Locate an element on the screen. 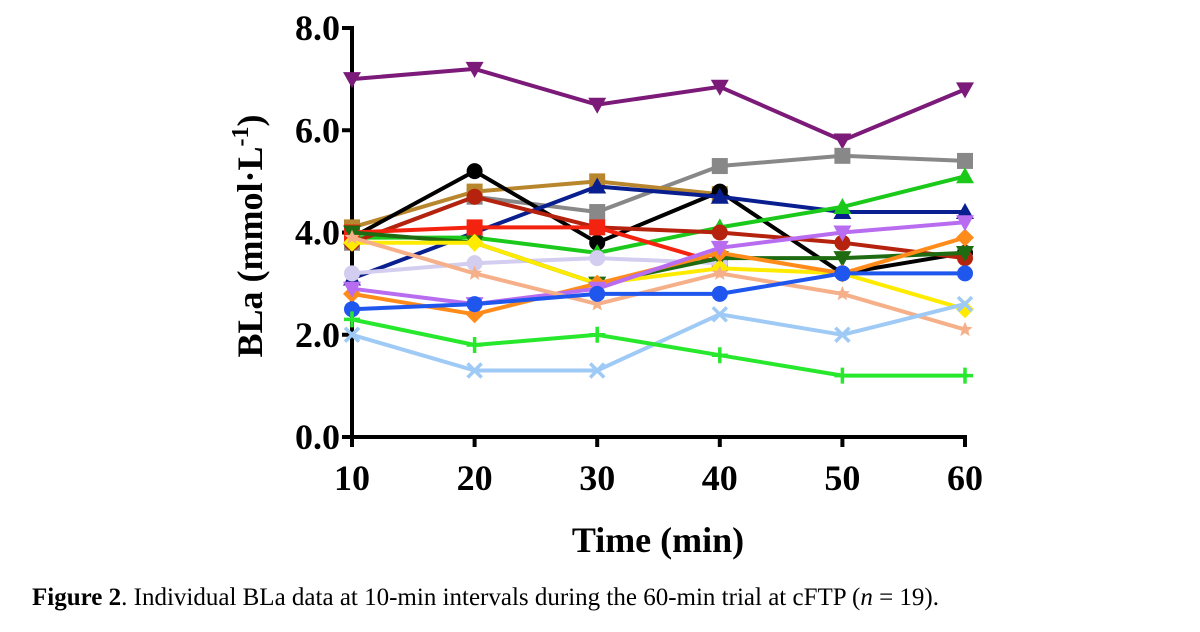  y-axis-title-superscript: -1 is located at coordinates (241, 136).